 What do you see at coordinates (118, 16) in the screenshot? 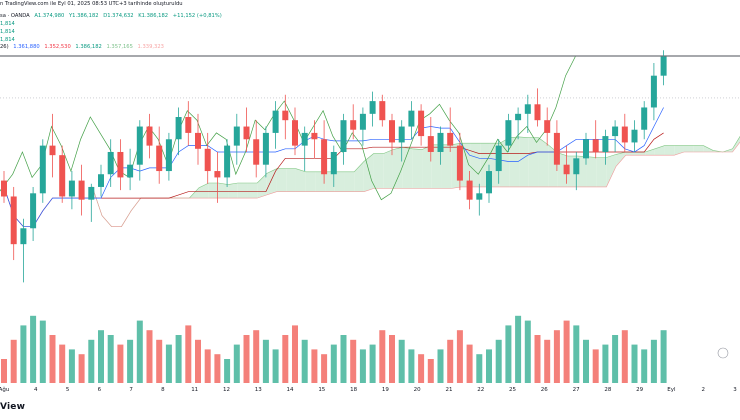
I see `ohlc-low: D1.374,632` at bounding box center [118, 16].